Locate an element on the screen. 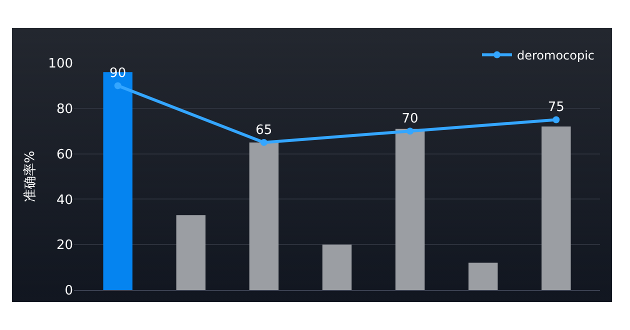  y-tick-label: 80 is located at coordinates (64, 109).